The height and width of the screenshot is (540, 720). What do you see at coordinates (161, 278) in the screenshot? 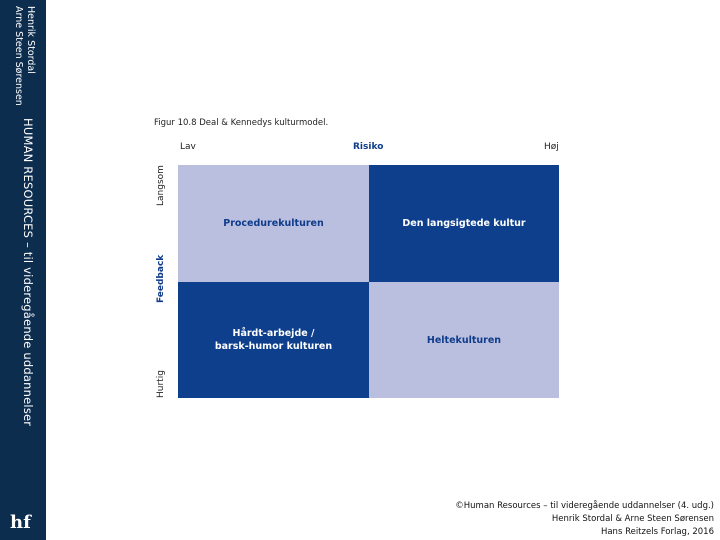
I see `y-axis-title: Feedback` at bounding box center [161, 278].